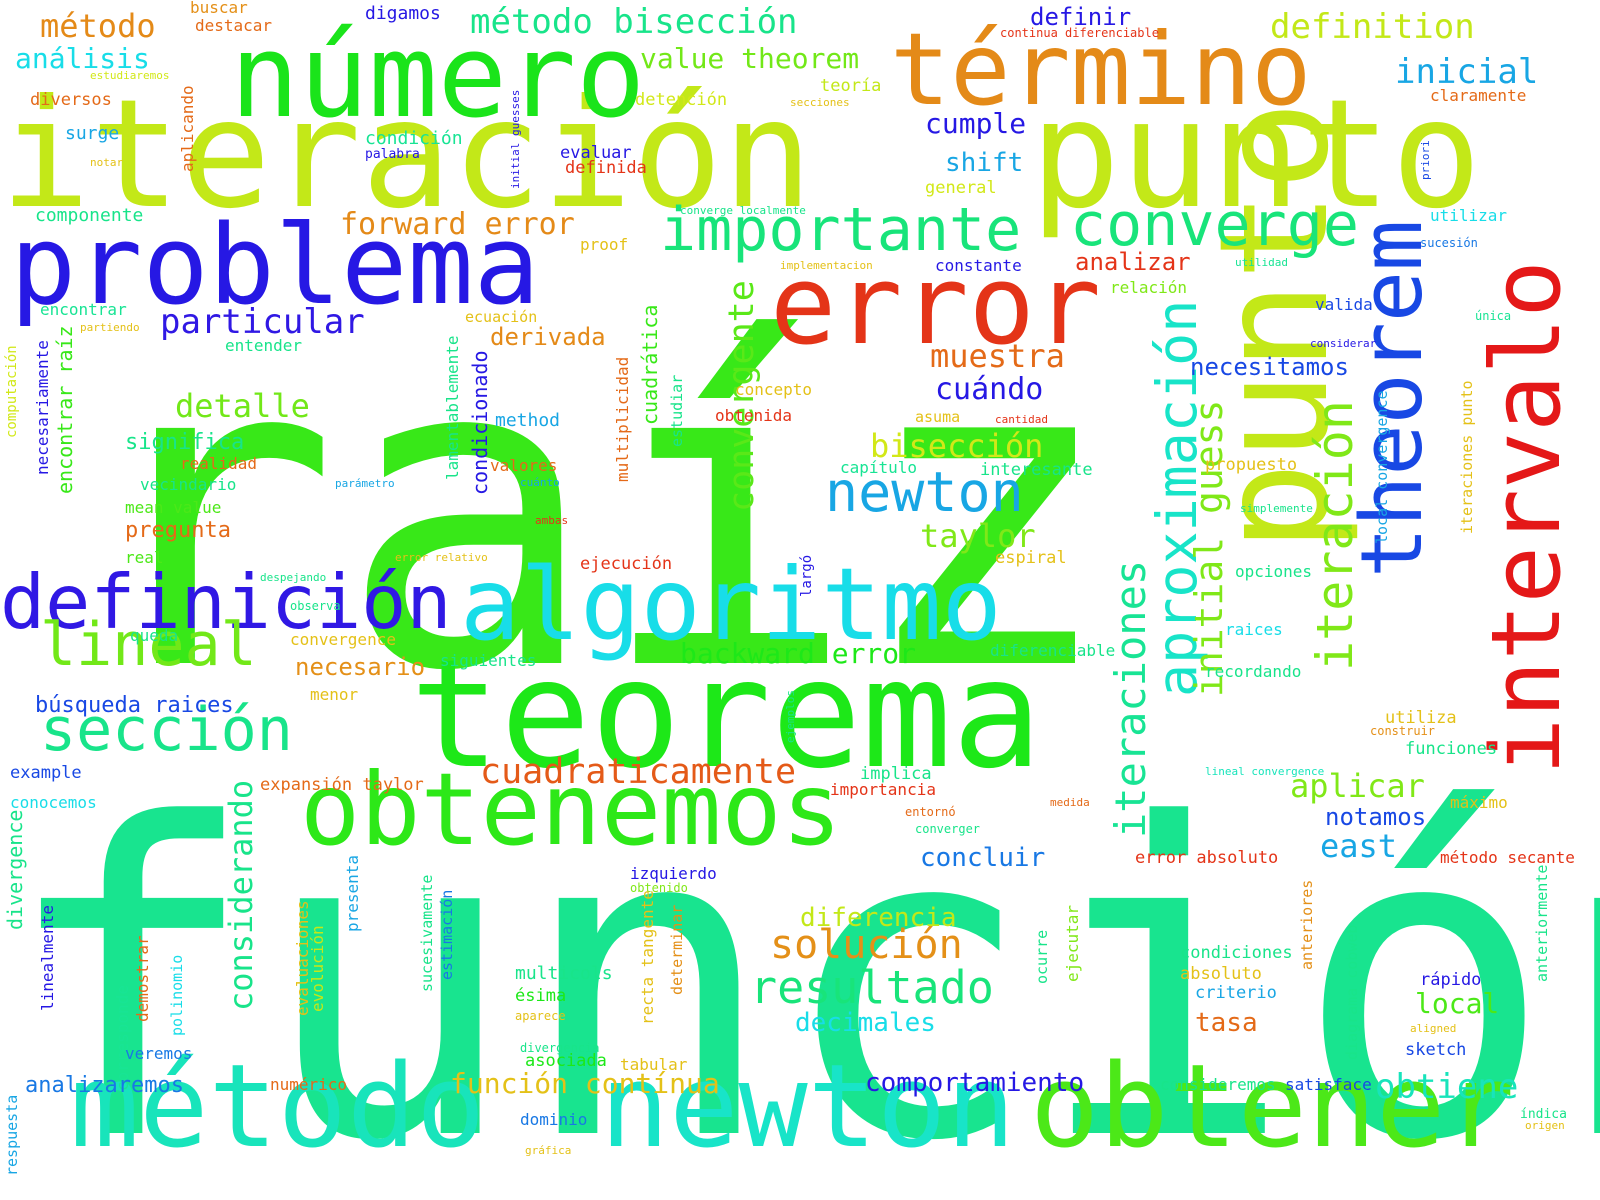  What do you see at coordinates (726, 715) in the screenshot?
I see `cloud-word: teorema` at bounding box center [726, 715].